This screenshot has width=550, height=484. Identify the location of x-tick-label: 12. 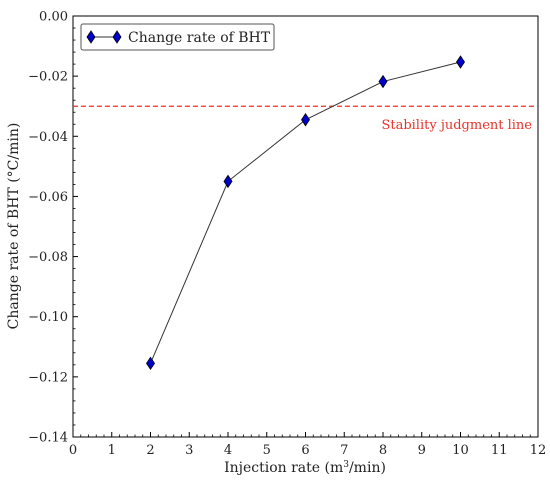
(538, 450).